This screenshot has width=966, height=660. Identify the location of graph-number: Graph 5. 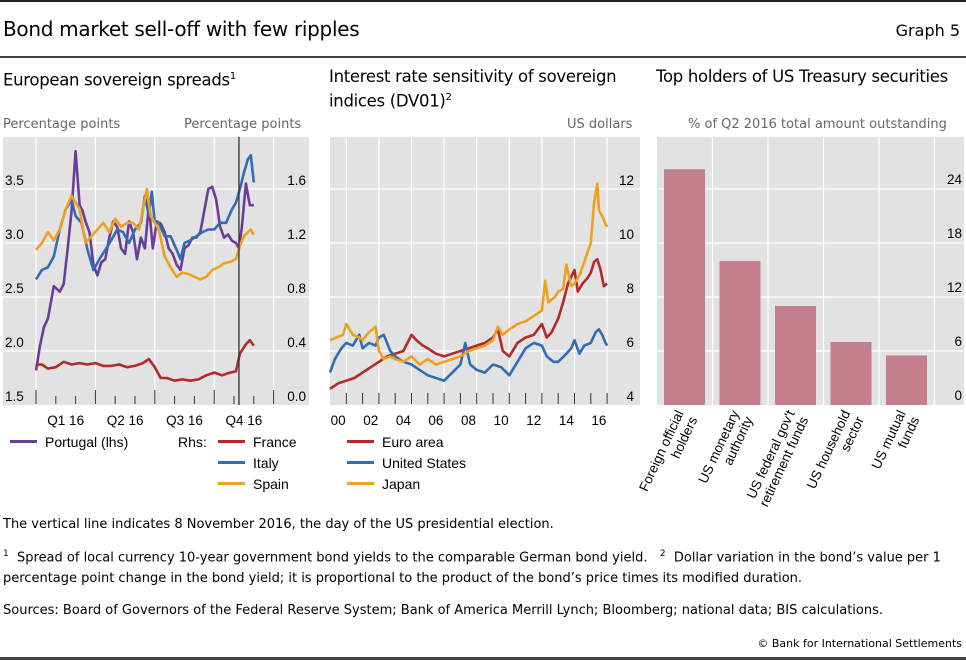
(927, 30).